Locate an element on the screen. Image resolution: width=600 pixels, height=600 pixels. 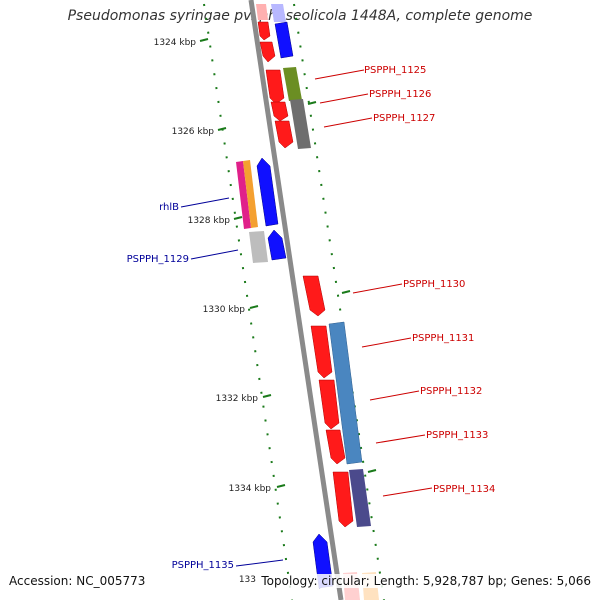
tick-label-1336-partial: 133 is located at coordinates (247, 580).